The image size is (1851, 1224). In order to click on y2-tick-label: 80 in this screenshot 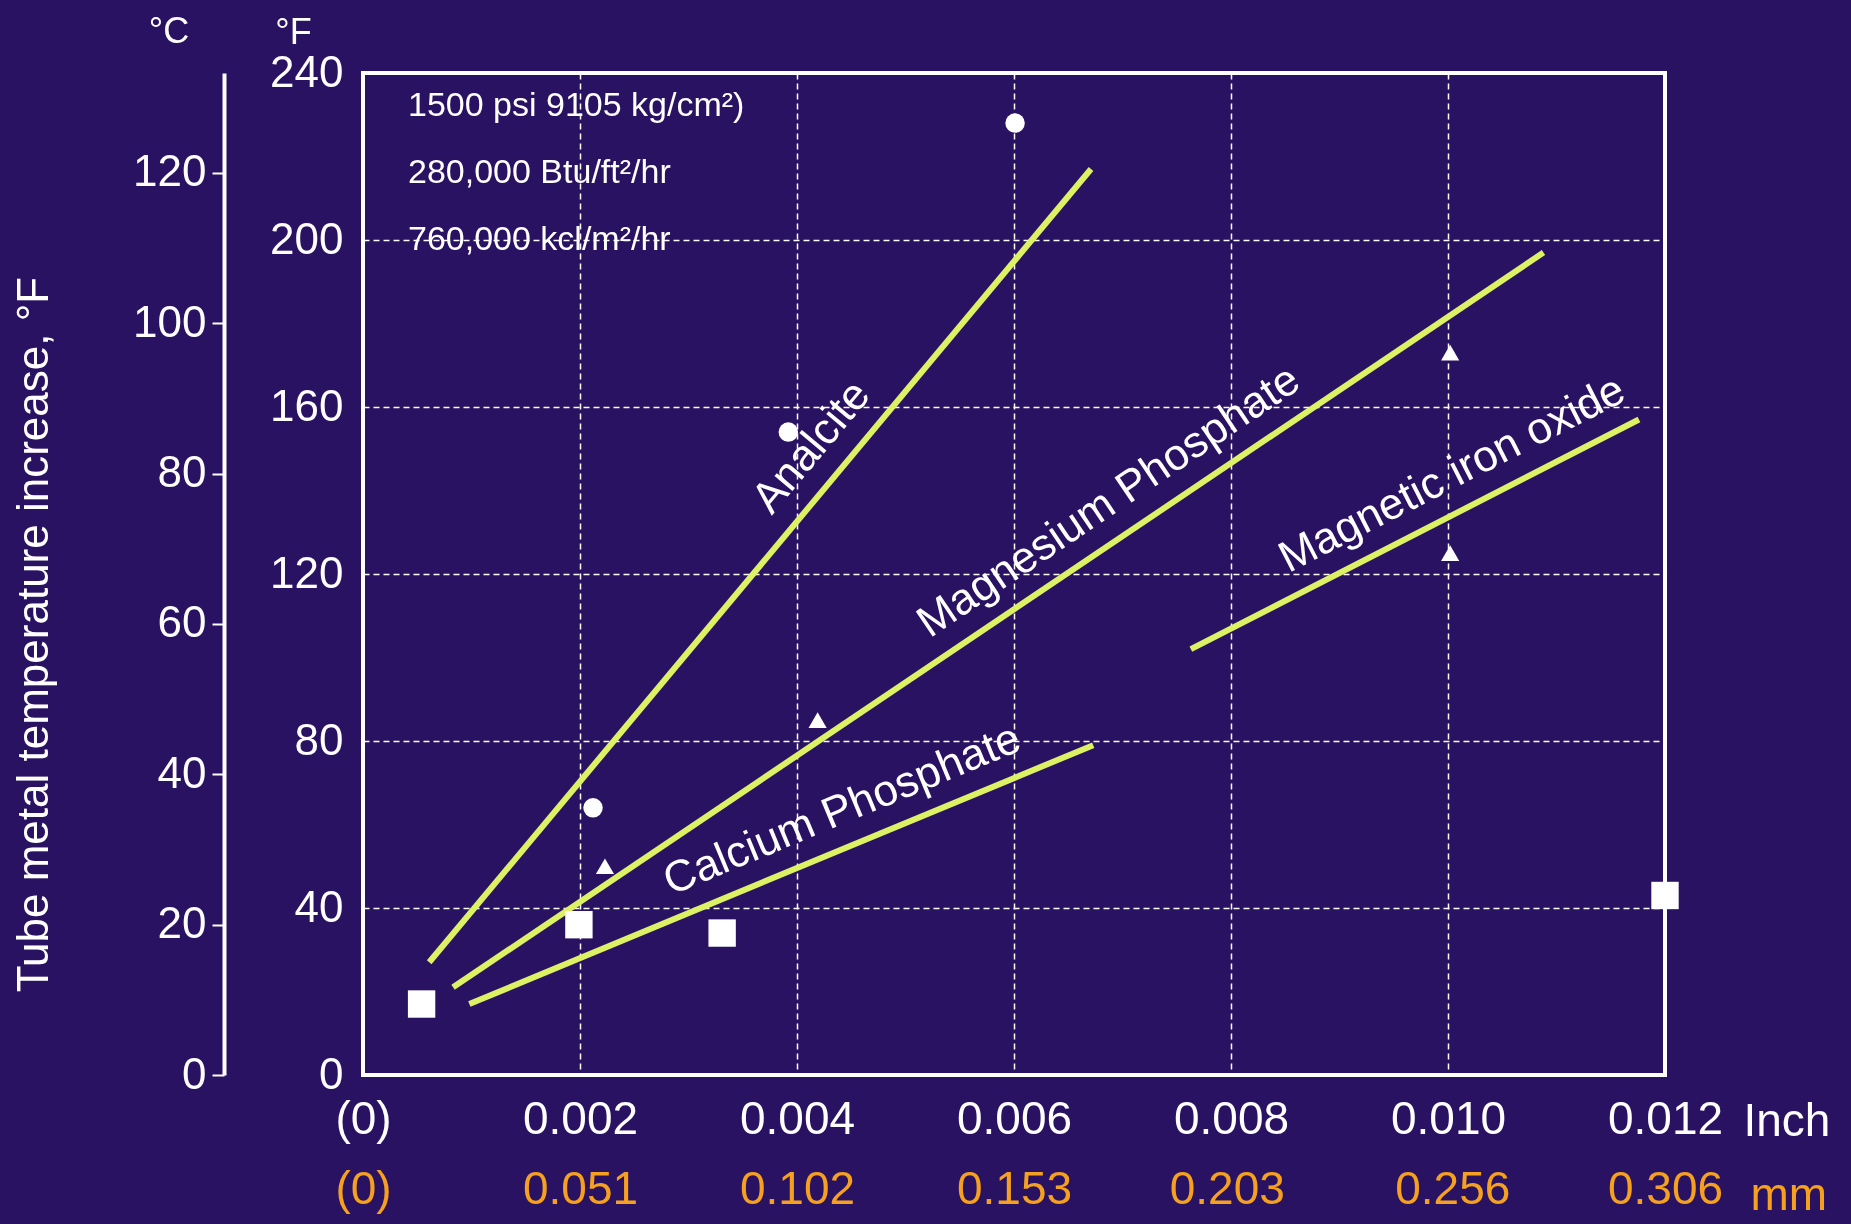, I will do `click(182, 472)`.